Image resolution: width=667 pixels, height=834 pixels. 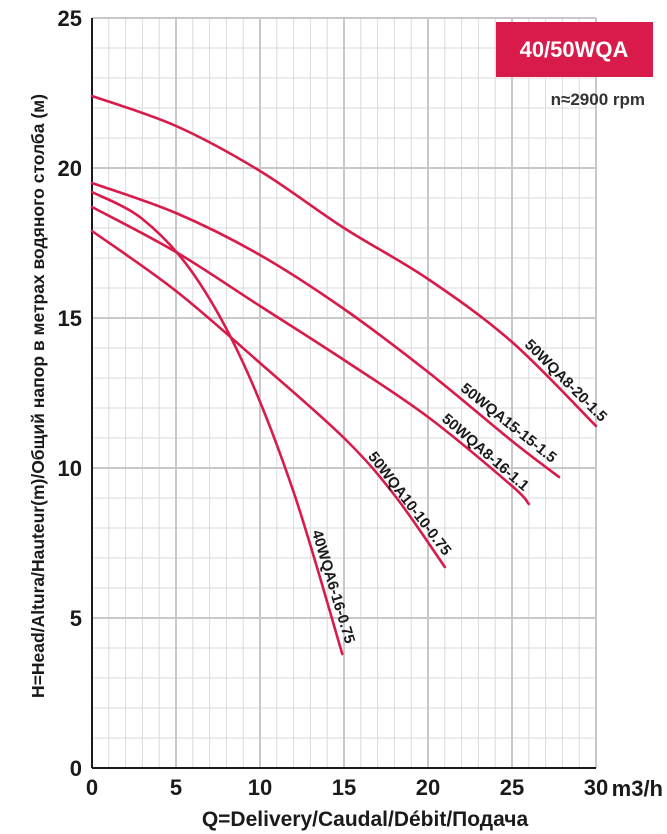 What do you see at coordinates (70, 468) in the screenshot?
I see `y-tick-label: 10` at bounding box center [70, 468].